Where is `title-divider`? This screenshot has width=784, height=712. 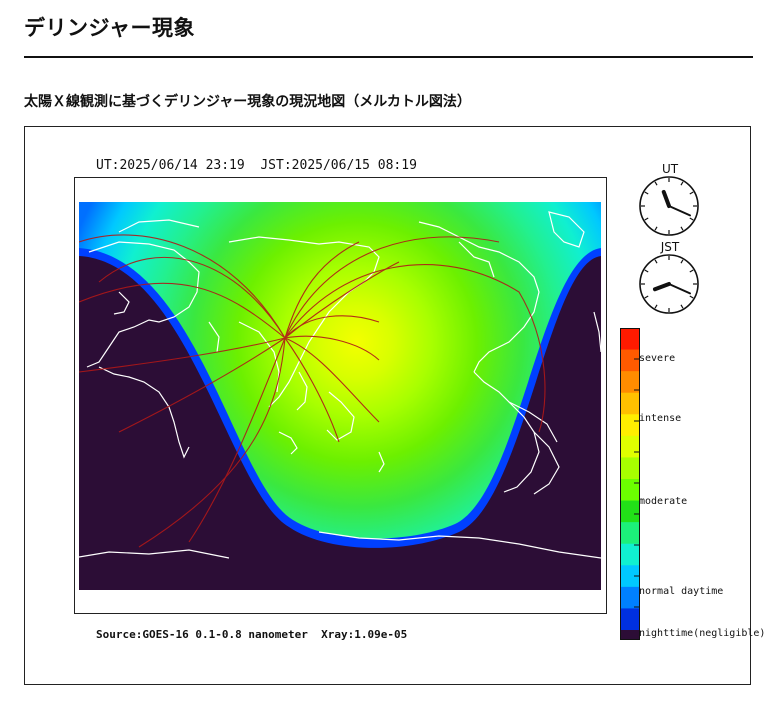
title-divider is located at coordinates (388, 57).